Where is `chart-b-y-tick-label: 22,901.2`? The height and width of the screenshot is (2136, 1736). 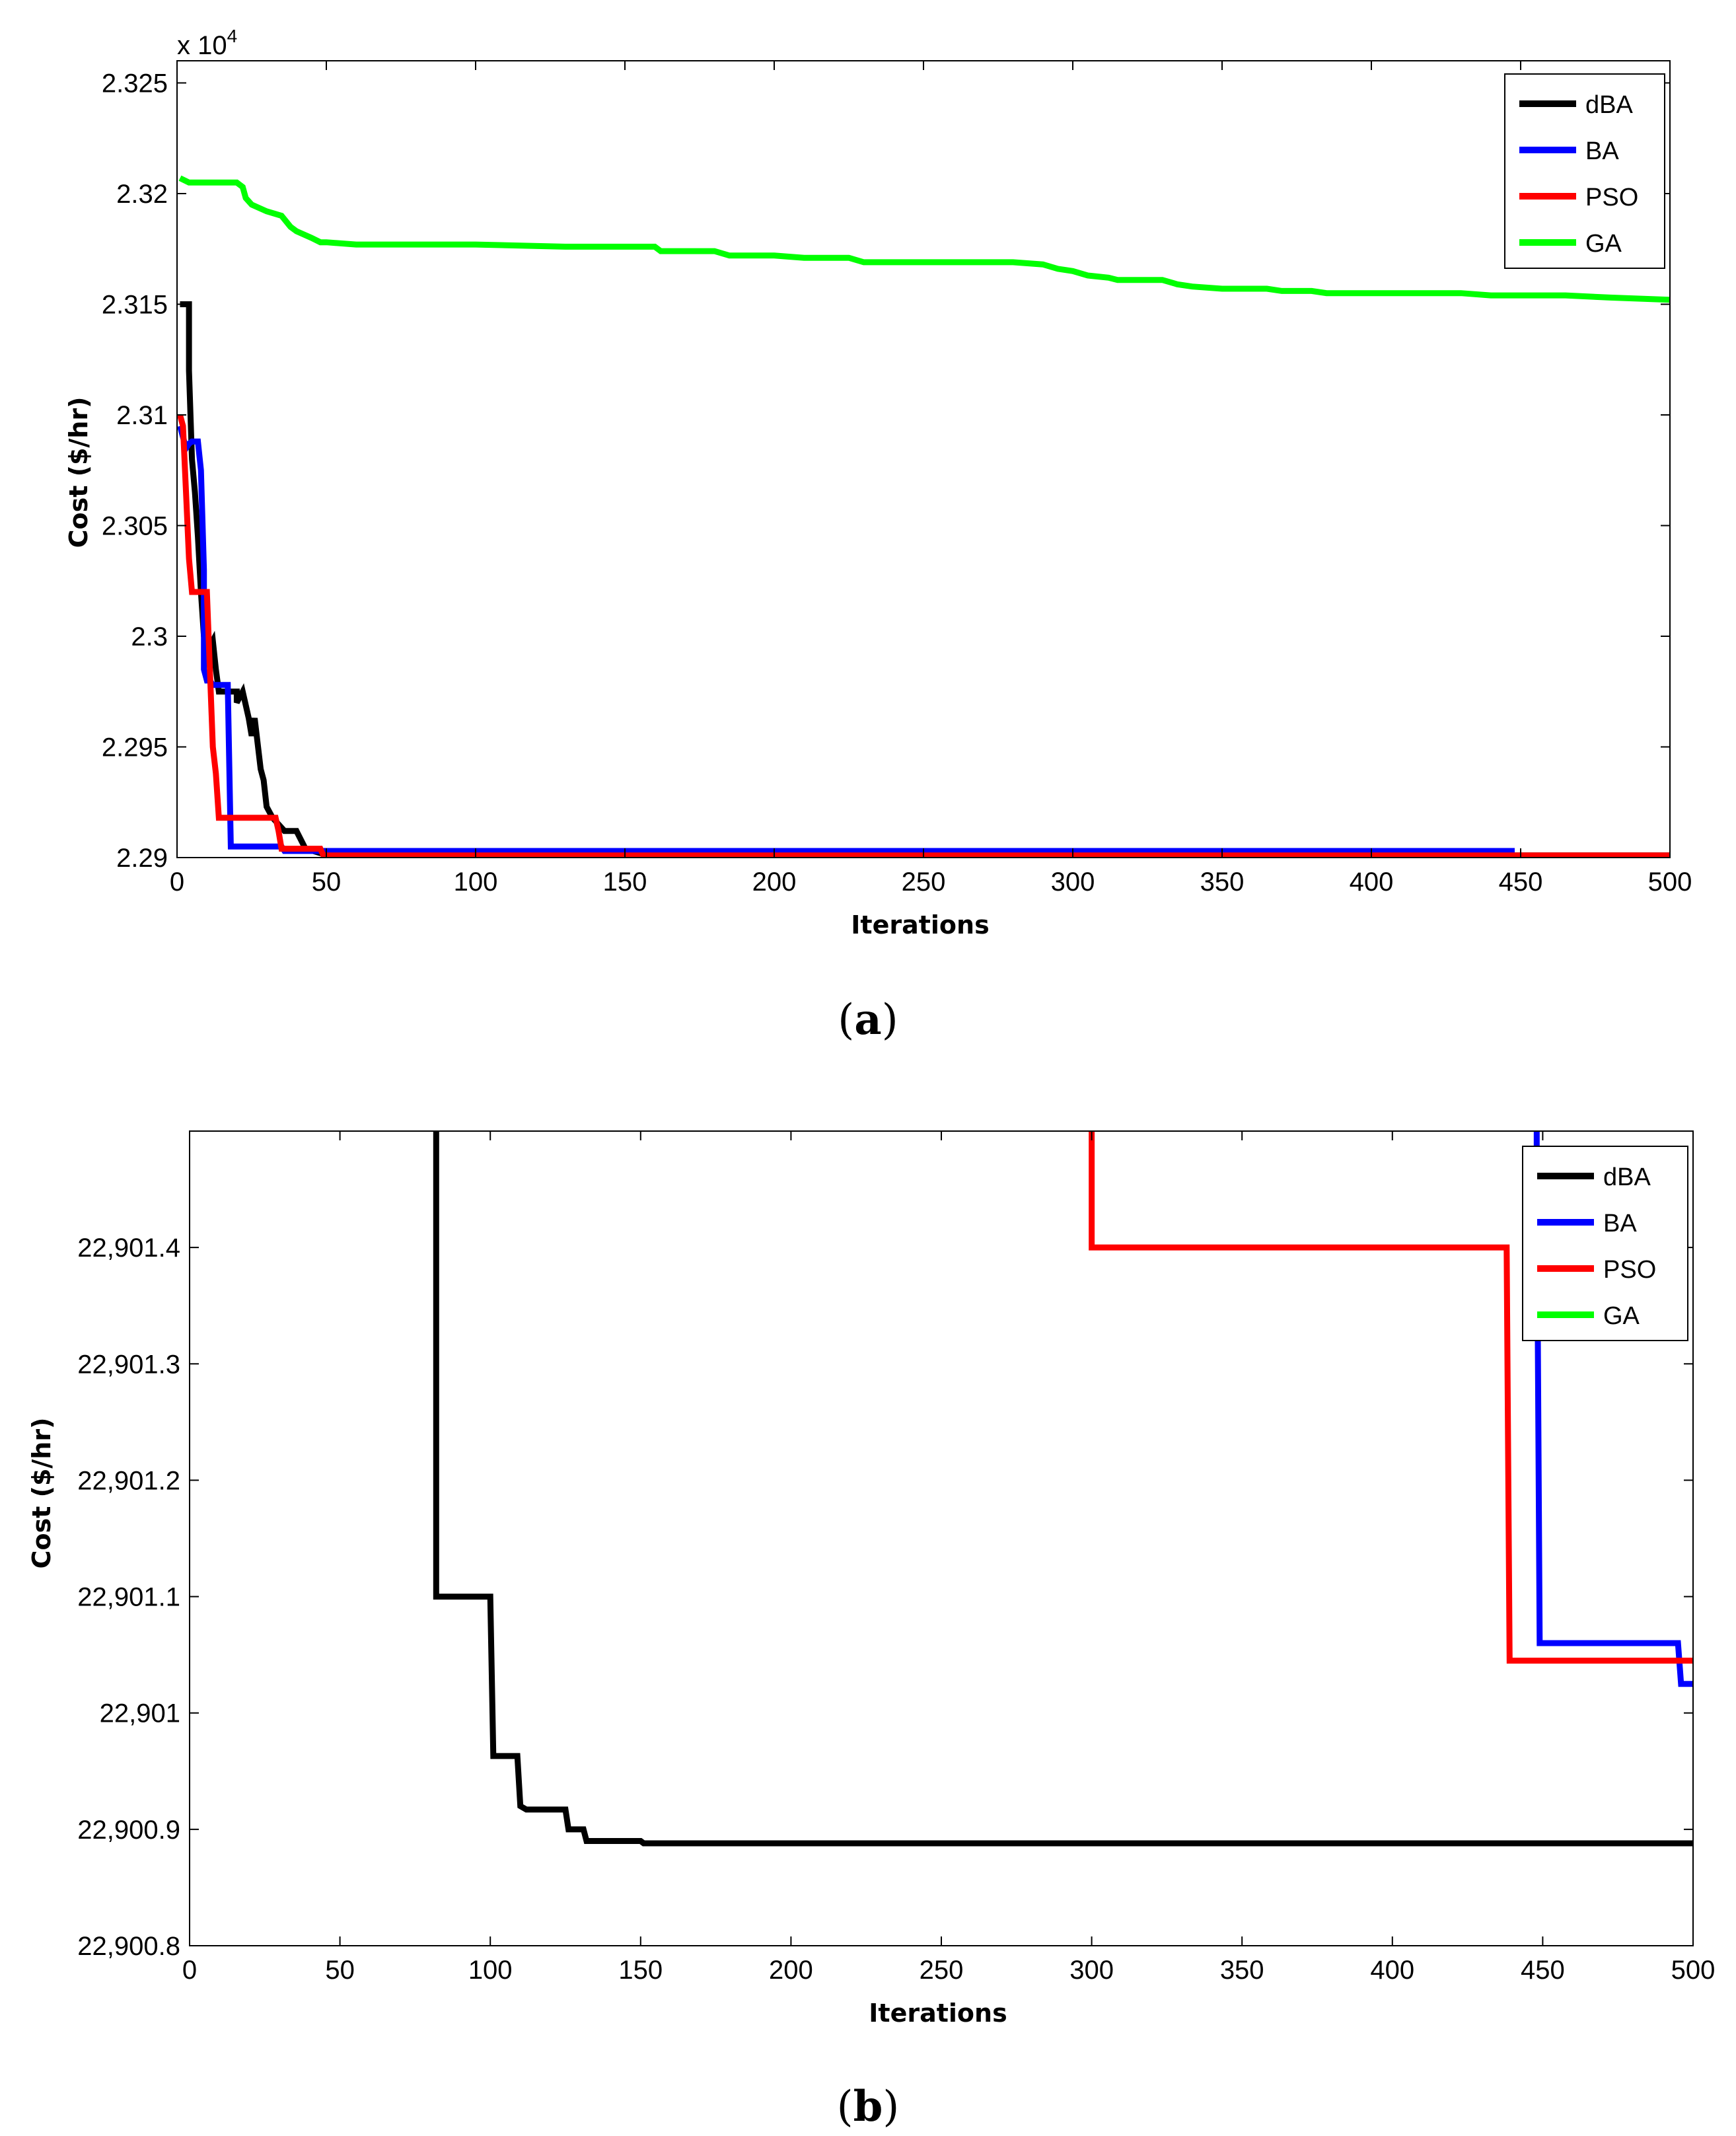
chart-b-y-tick-label: 22,901.2 is located at coordinates (128, 1480).